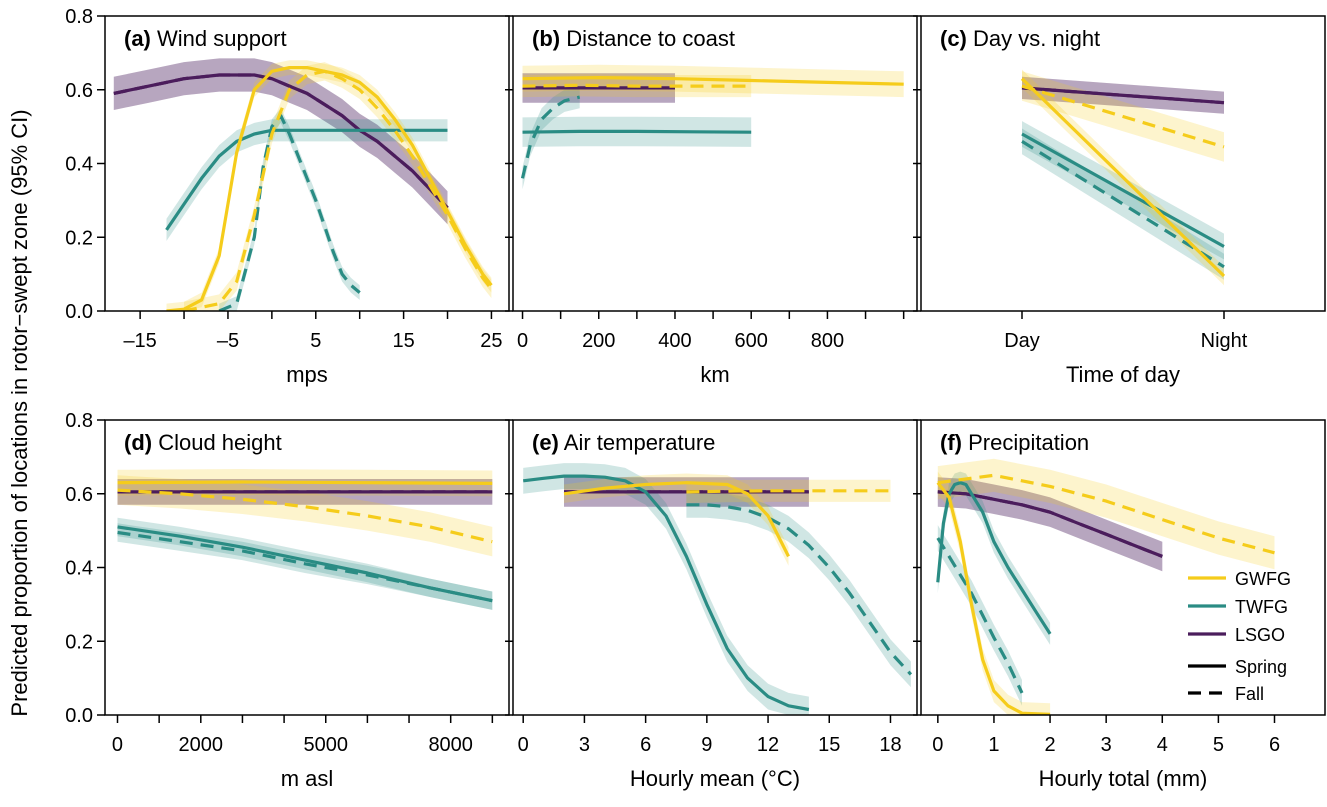  I want to click on panel-frame, so click(1123, 163).